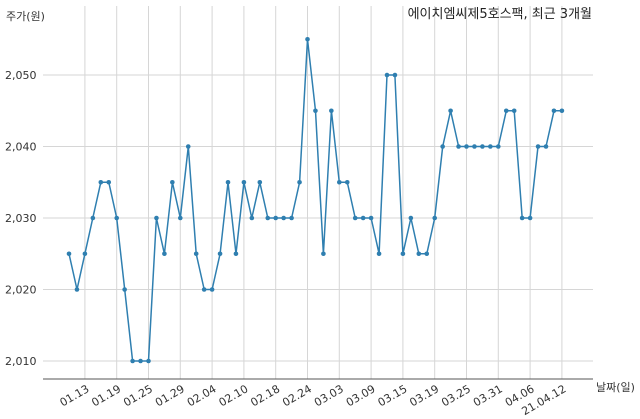 The width and height of the screenshot is (640, 419). I want to click on chart-title: 에이치엠씨제5호스팩, 최근 3개월, so click(500, 14).